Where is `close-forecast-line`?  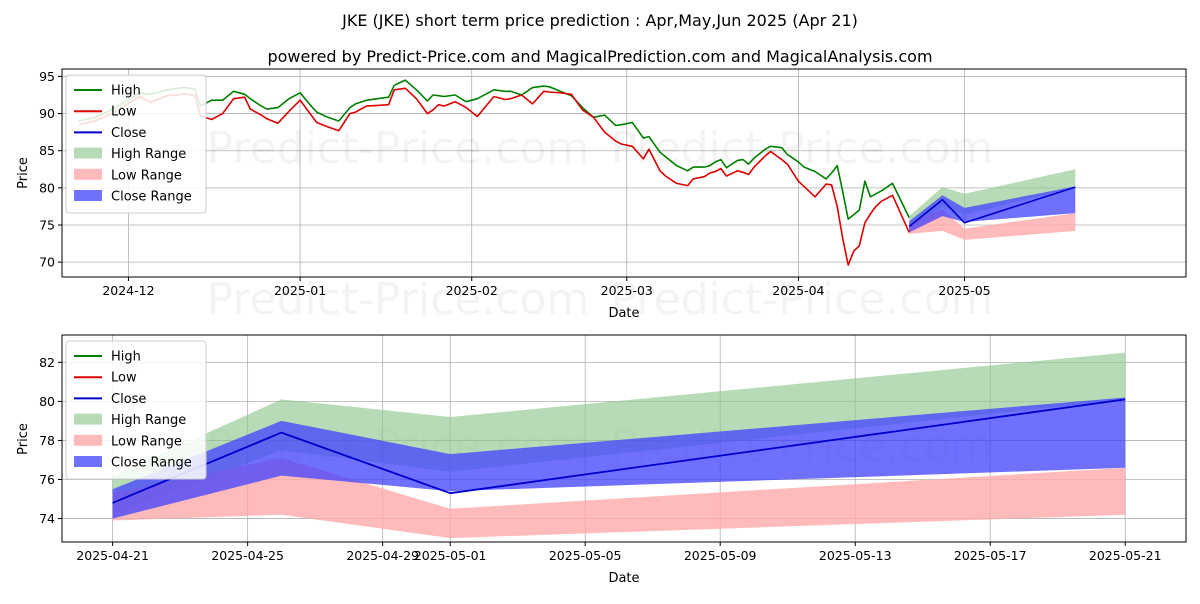
close-forecast-line is located at coordinates (992, 207).